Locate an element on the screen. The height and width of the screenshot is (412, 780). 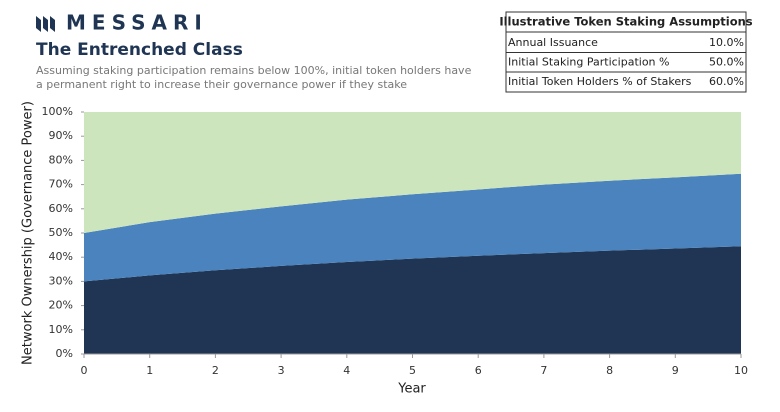
x-tick-label: 7 is located at coordinates (543, 370).